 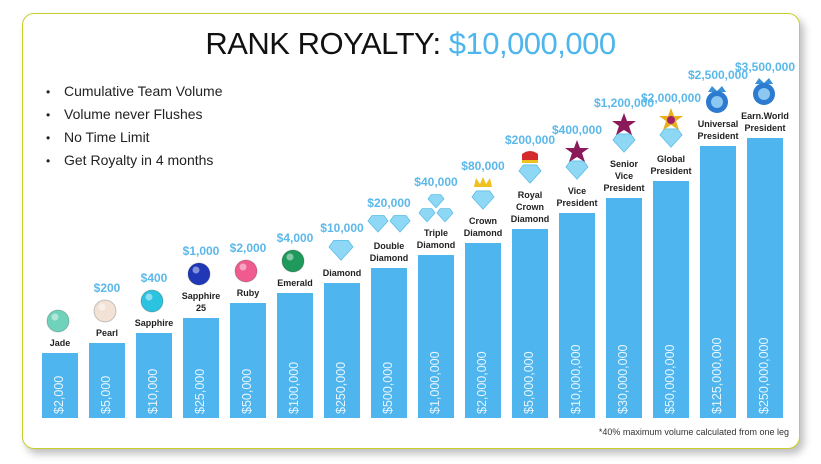 I want to click on rank-label: Royal Crown Diamond, so click(x=530, y=207).